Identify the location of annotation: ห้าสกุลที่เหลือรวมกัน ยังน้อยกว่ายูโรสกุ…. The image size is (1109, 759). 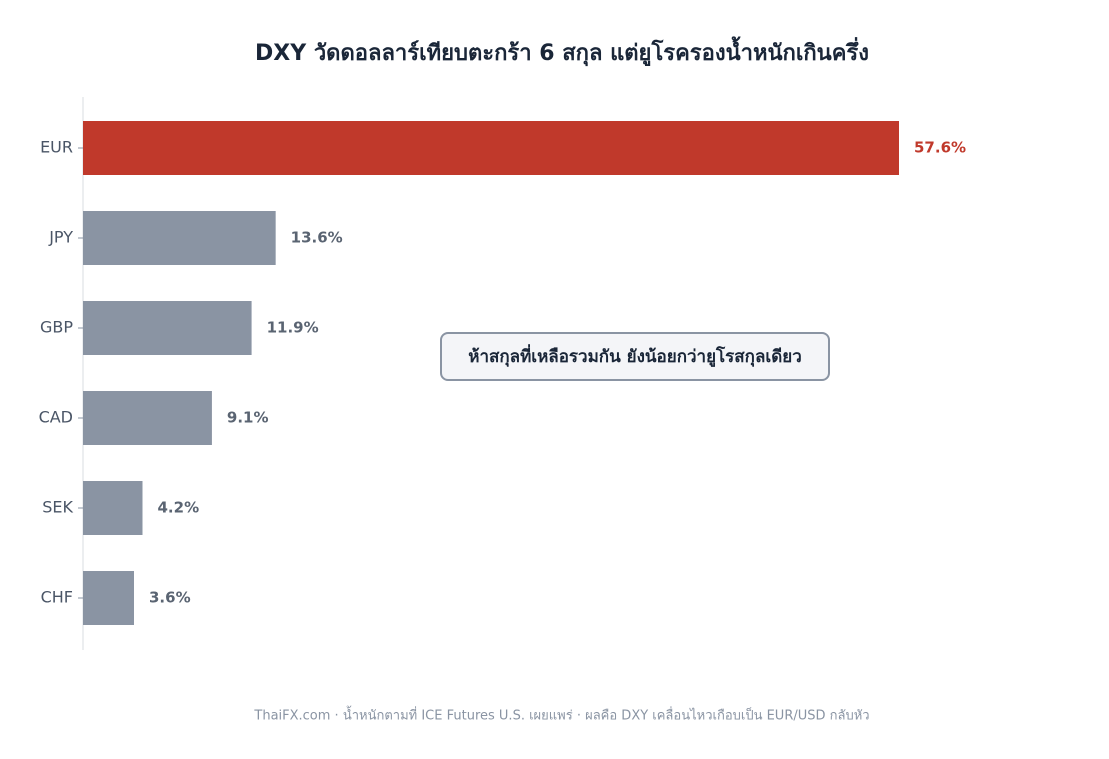
(635, 356).